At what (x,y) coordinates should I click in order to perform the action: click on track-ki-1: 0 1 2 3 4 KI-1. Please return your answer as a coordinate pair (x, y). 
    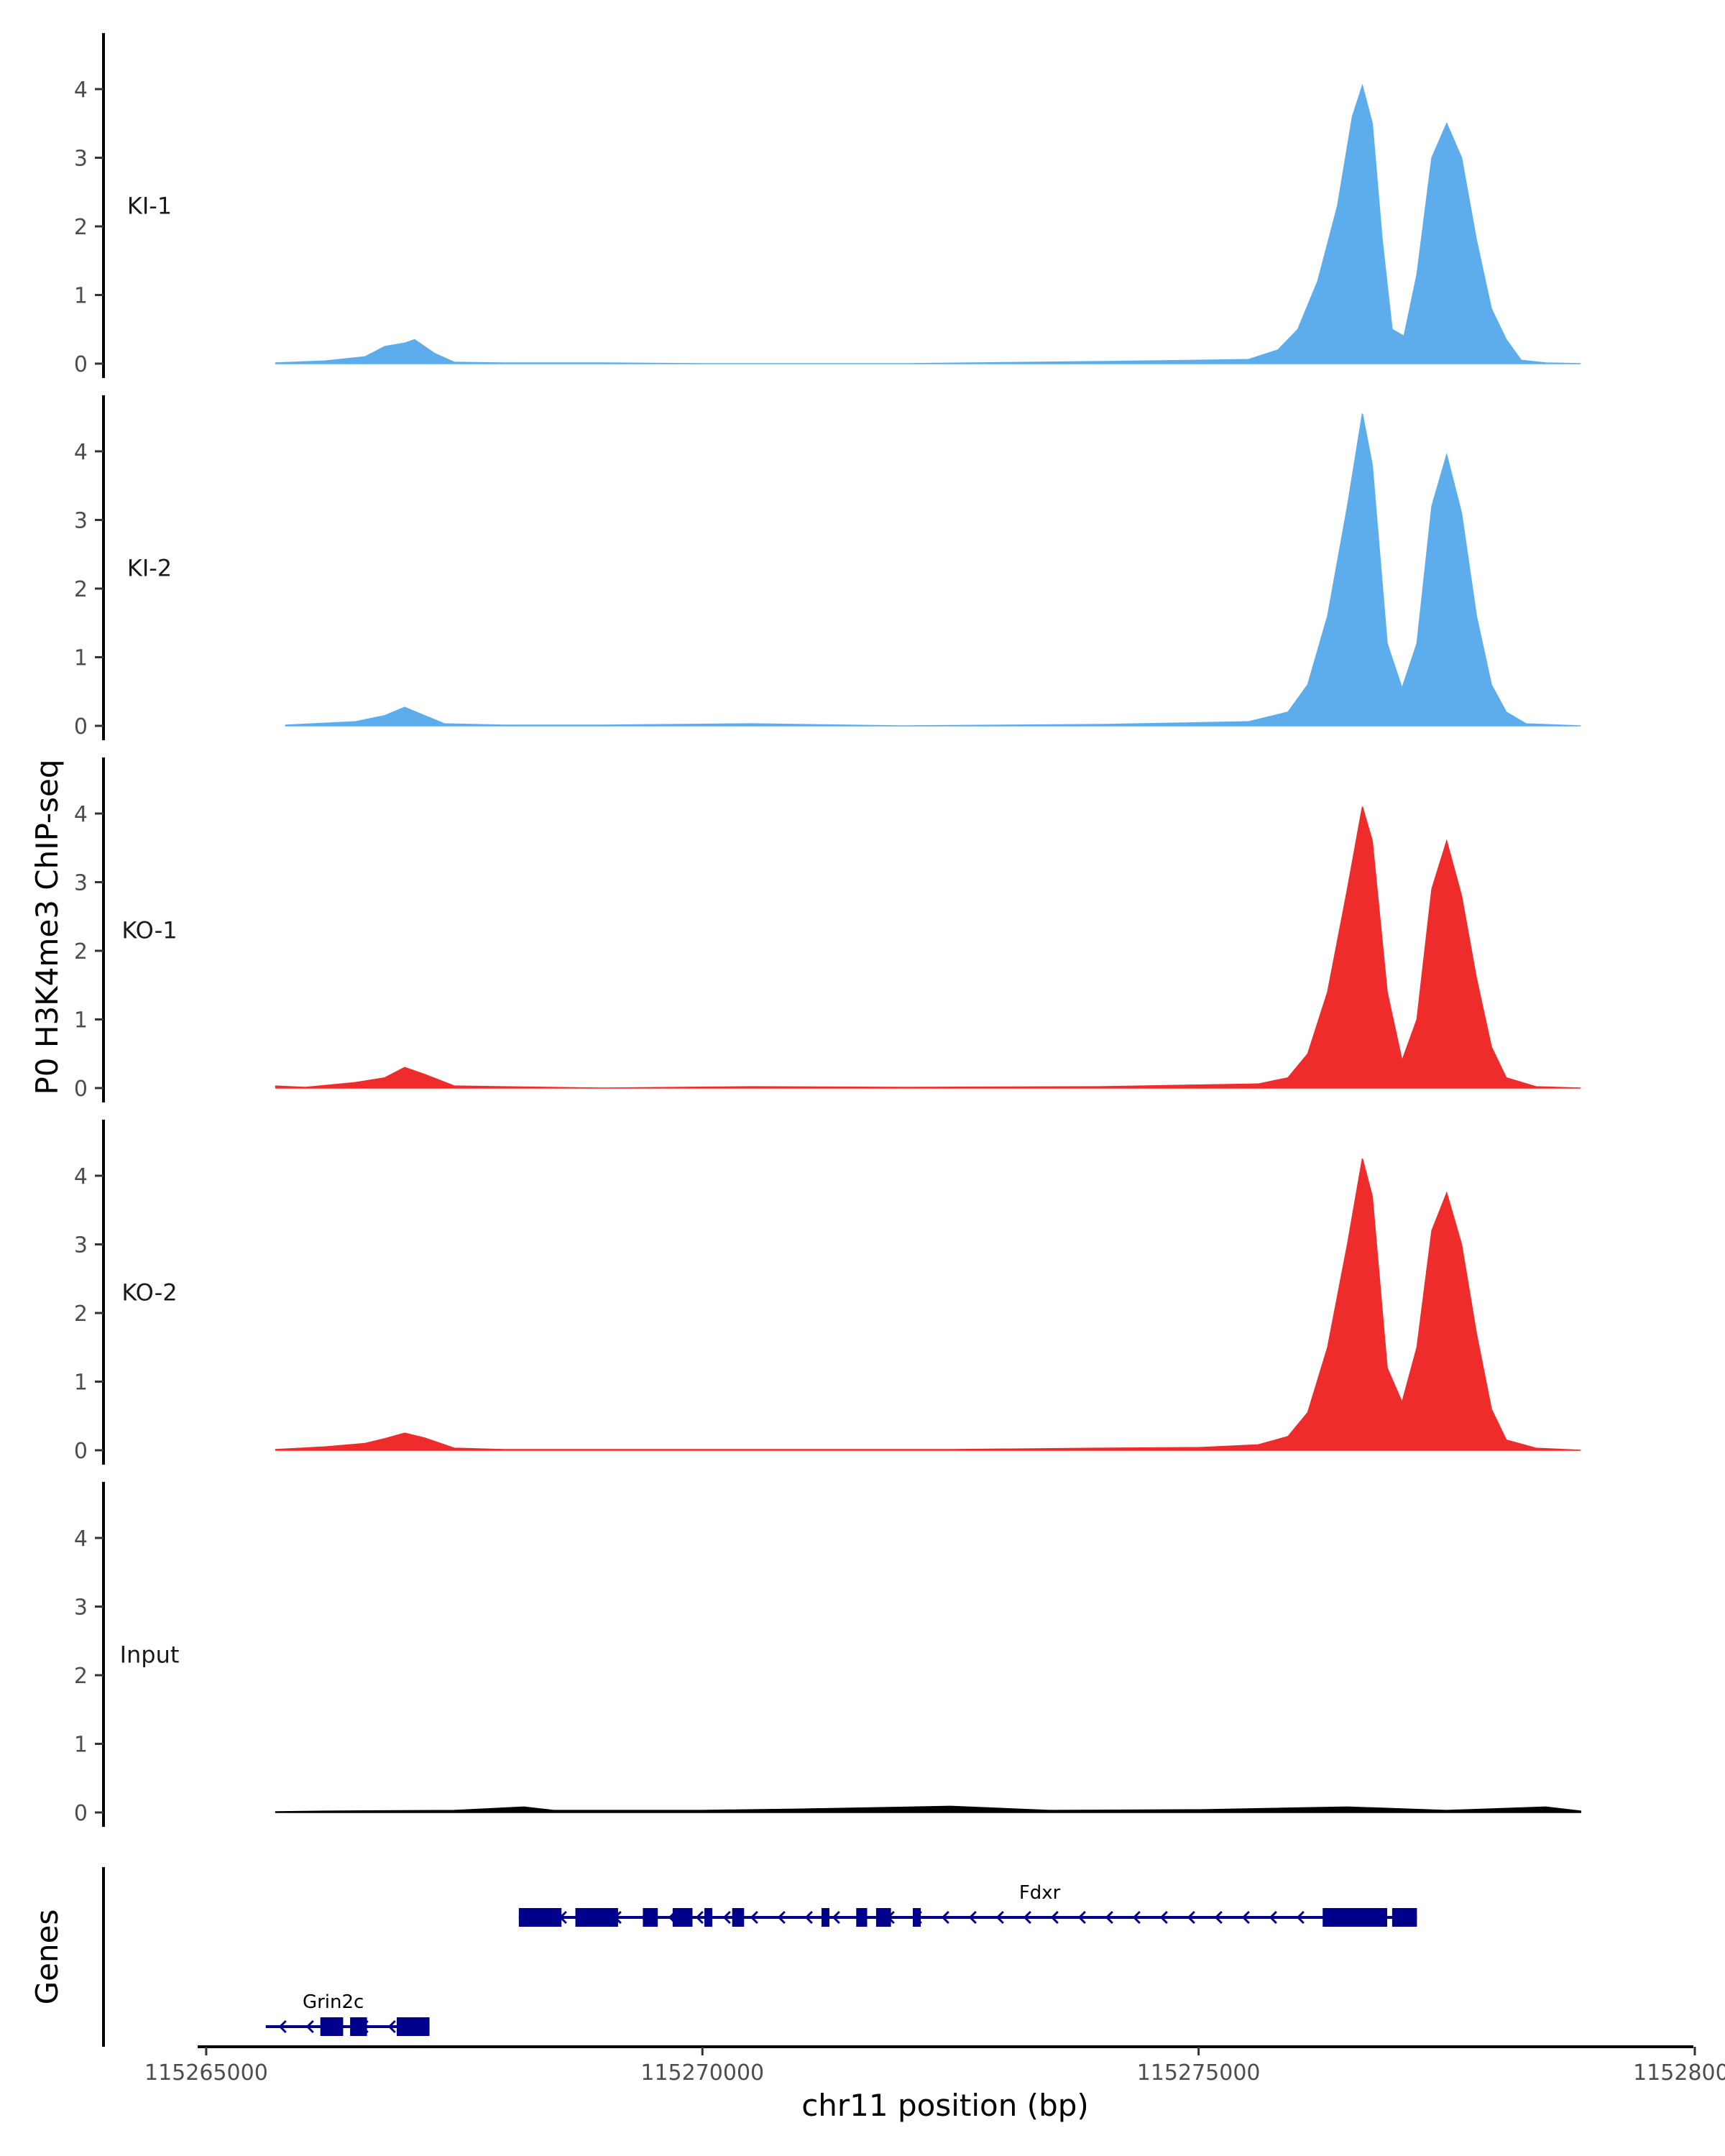
    Looking at the image, I should click on (827, 205).